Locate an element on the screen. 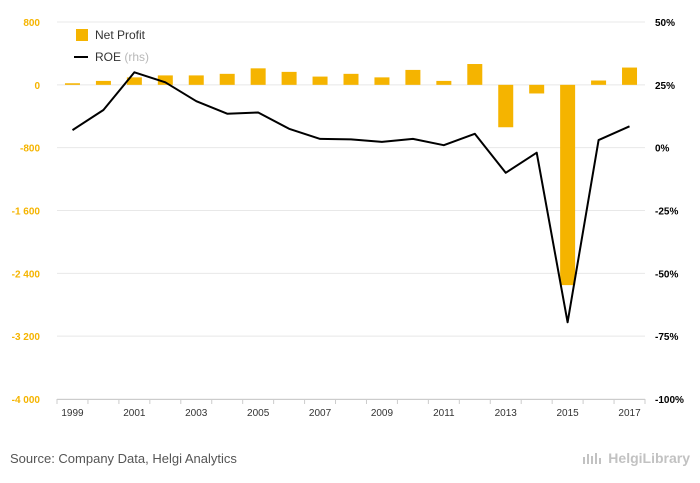  y-left-tick-label: 800 is located at coordinates (31, 23).